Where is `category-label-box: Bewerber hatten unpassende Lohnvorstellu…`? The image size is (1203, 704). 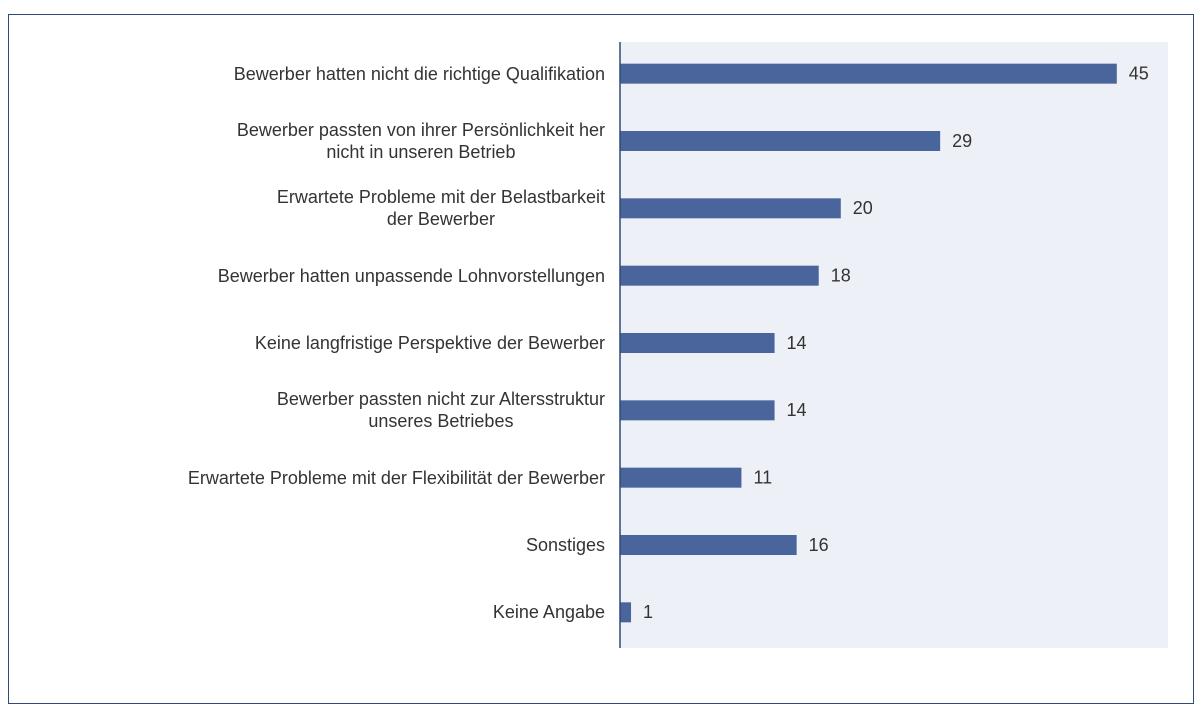 category-label-box: Bewerber hatten unpassende Lohnvorstellu… is located at coordinates (411, 276).